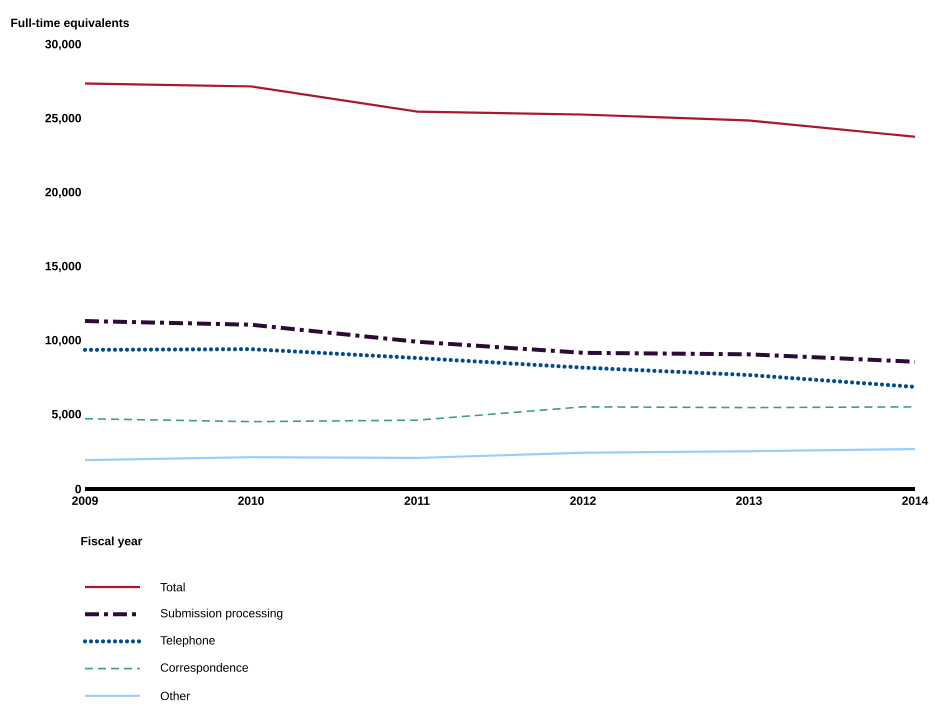 The image size is (952, 706). I want to click on x-tick-label: 2010, so click(251, 500).